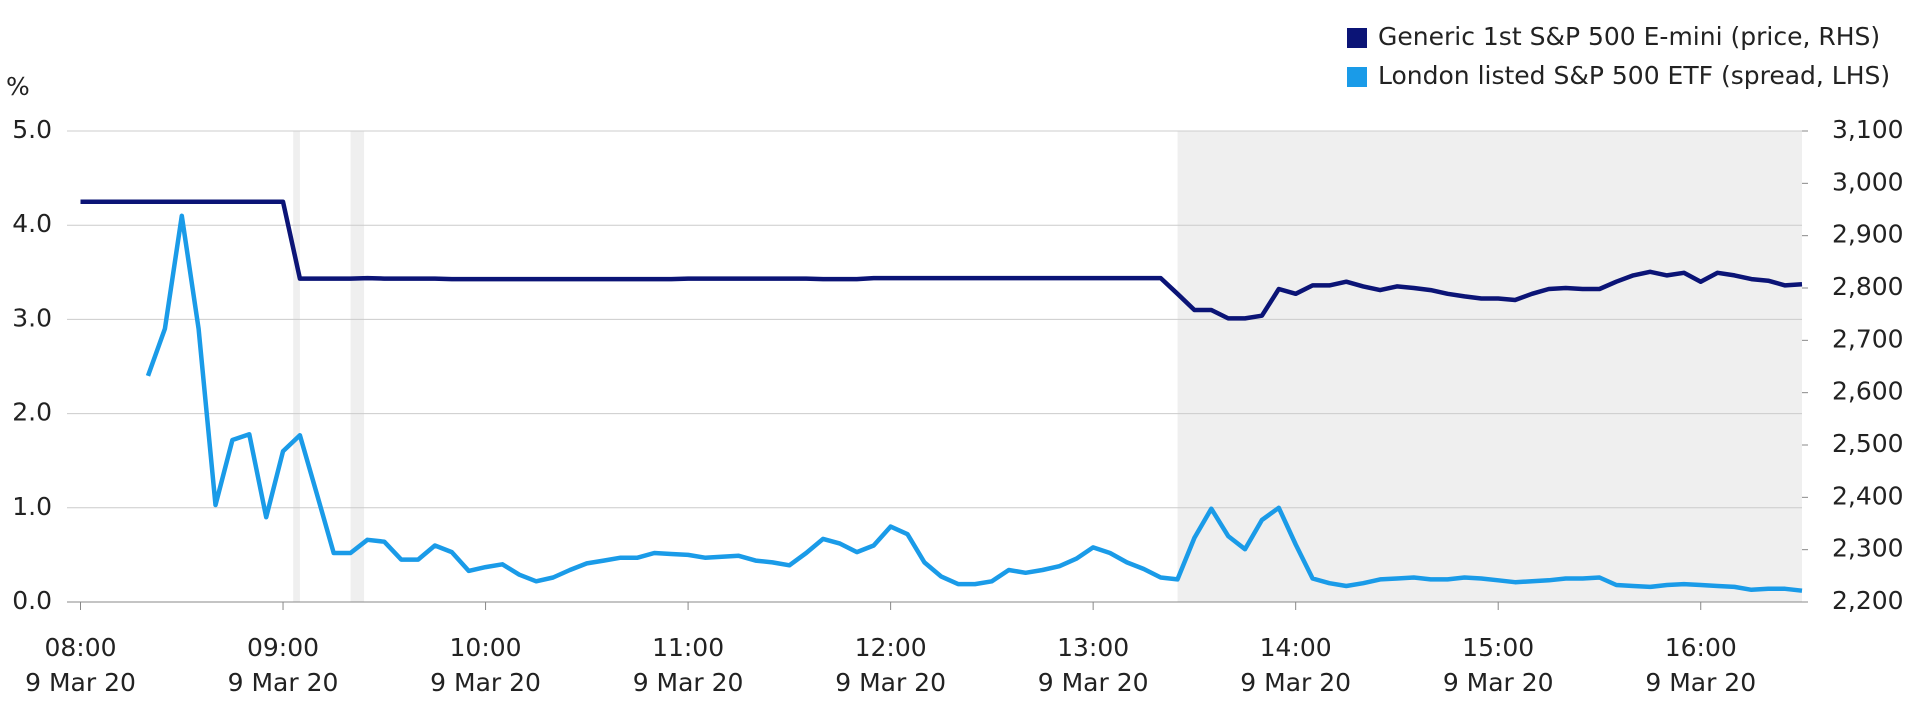 This screenshot has height=722, width=1920. I want to click on y2-tick-label: 2,800, so click(1868, 286).